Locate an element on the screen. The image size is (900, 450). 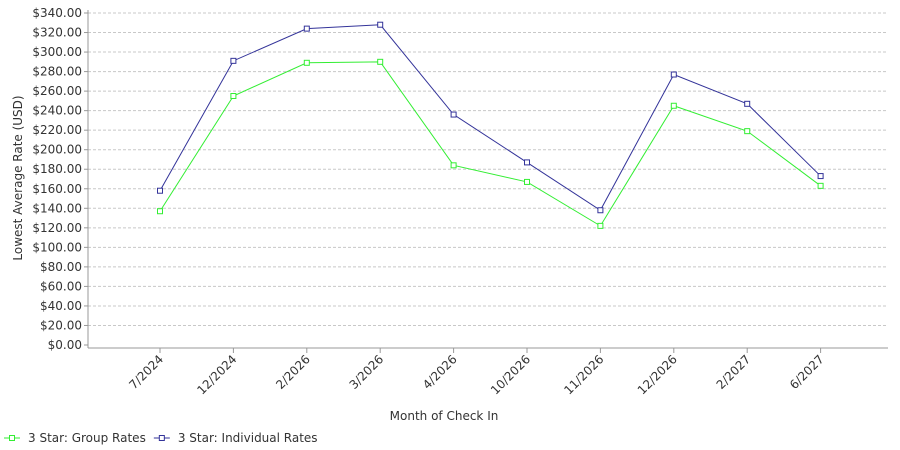
y-tick-label: $160.00 is located at coordinates (57, 189).